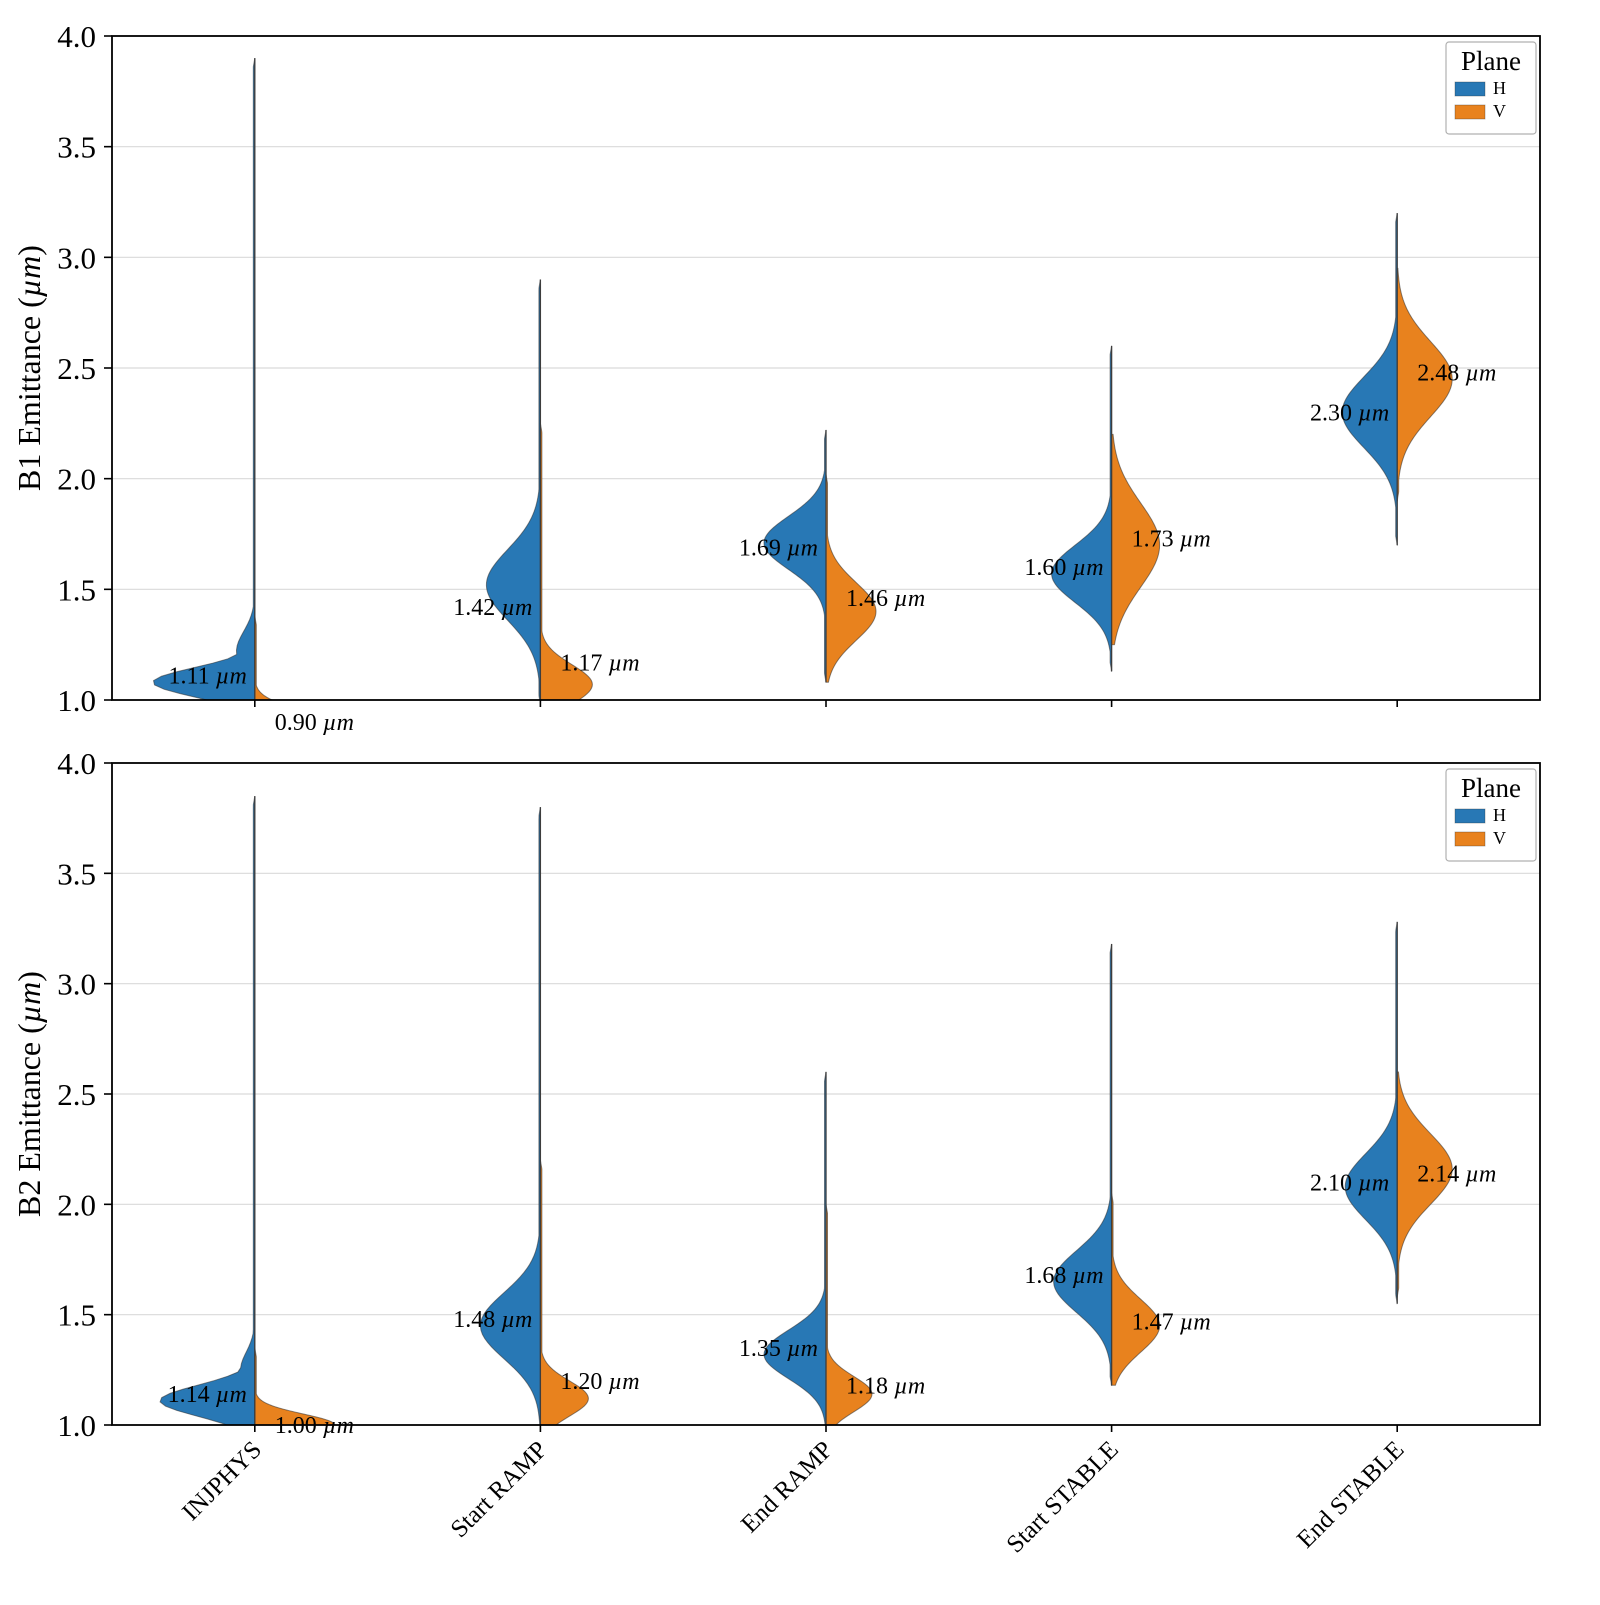 This screenshot has height=1605, width=1600. Describe the element at coordinates (29, 368) in the screenshot. I see `y-axis-label: B1 Emittance (µm)` at that location.